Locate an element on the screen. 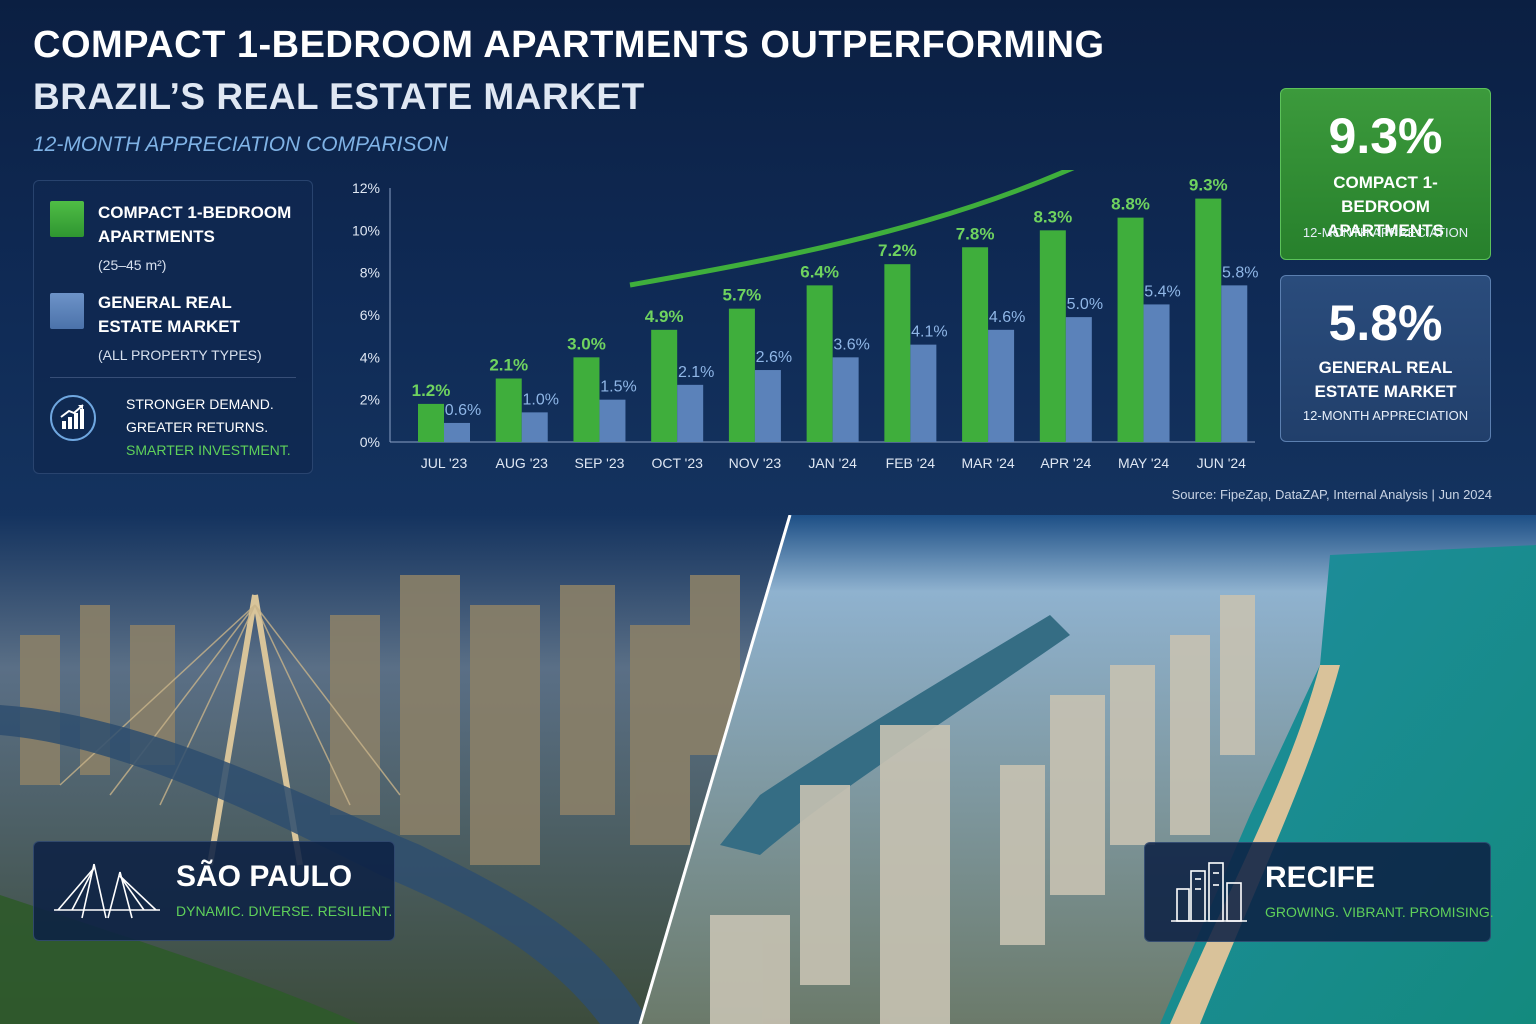  legend-divider is located at coordinates (173, 377).